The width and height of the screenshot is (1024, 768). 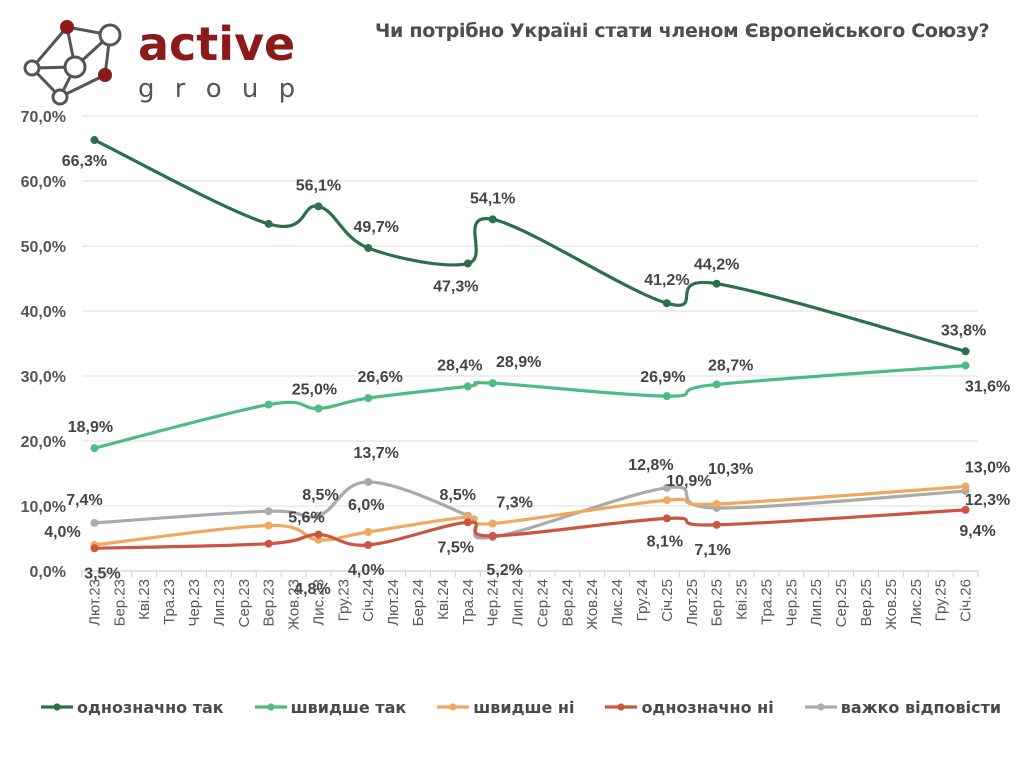 What do you see at coordinates (94, 602) in the screenshot?
I see `x-tick-label: Лют.23` at bounding box center [94, 602].